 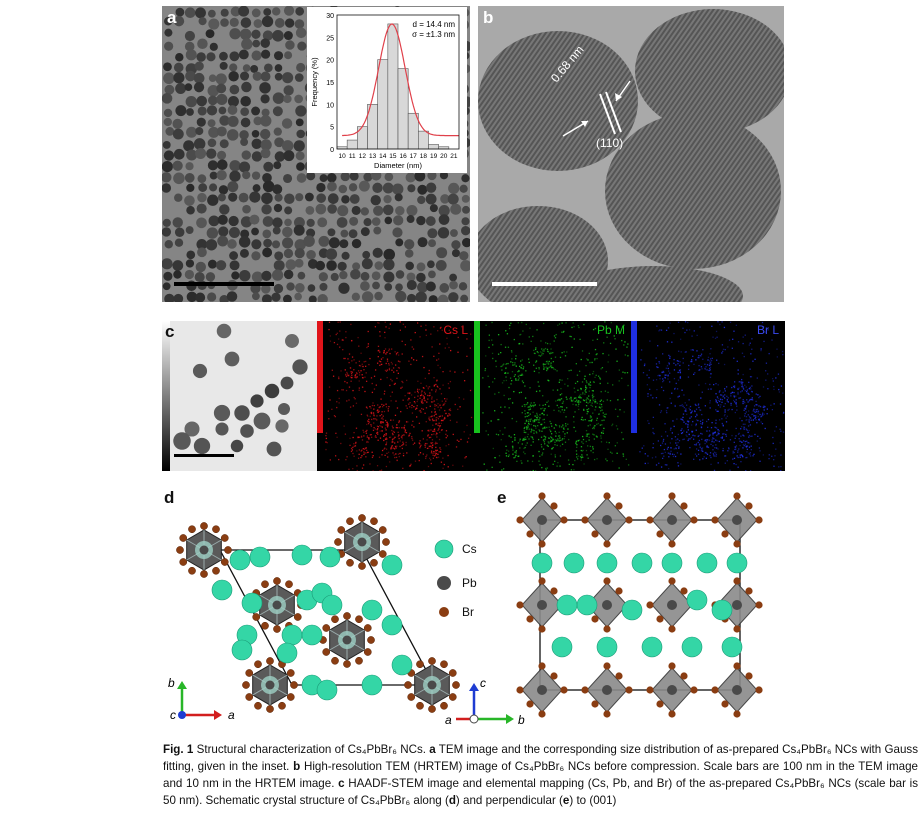 I want to click on gauss-fit-curve, so click(x=400, y=80).